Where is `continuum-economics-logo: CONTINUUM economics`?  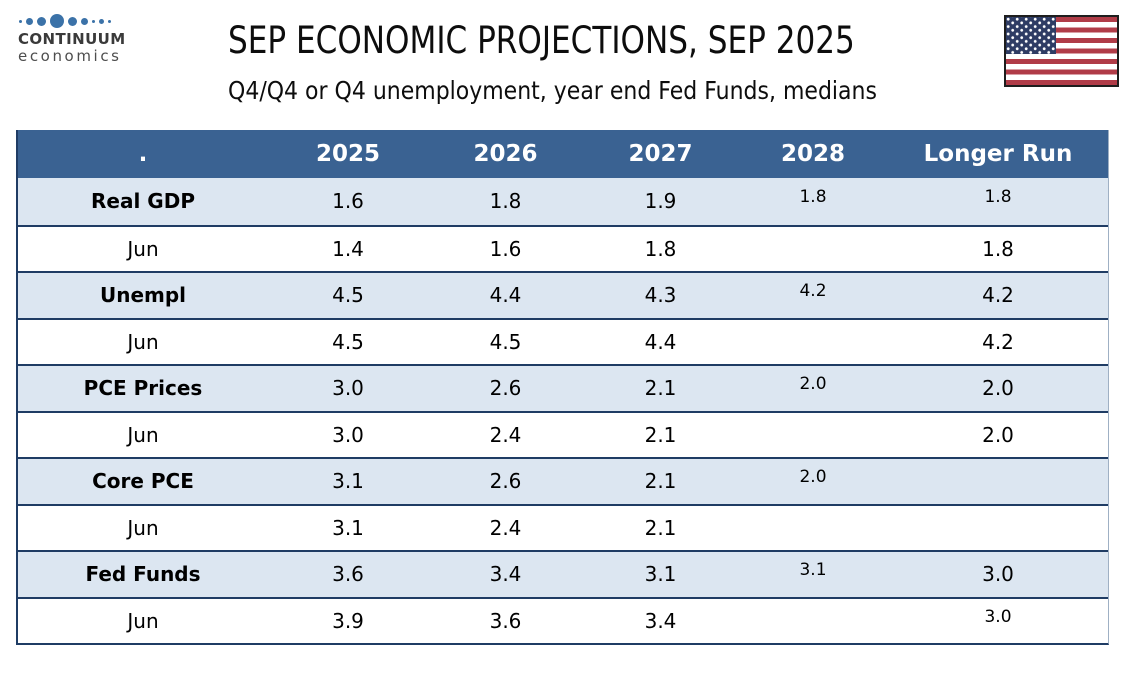
continuum-economics-logo: CONTINUUM economics is located at coordinates (83, 39).